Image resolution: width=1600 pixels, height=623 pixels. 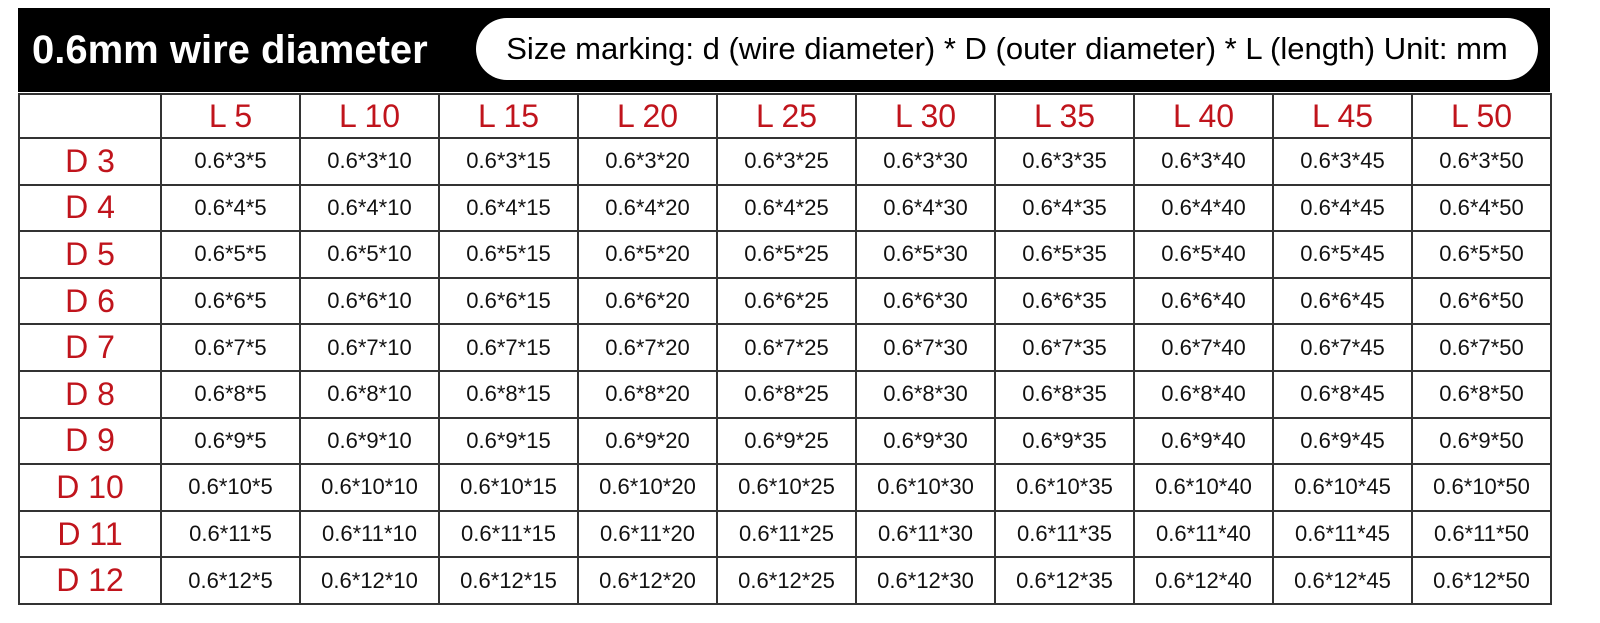 What do you see at coordinates (1204, 581) in the screenshot?
I see `size-cell: 0.6*12*40` at bounding box center [1204, 581].